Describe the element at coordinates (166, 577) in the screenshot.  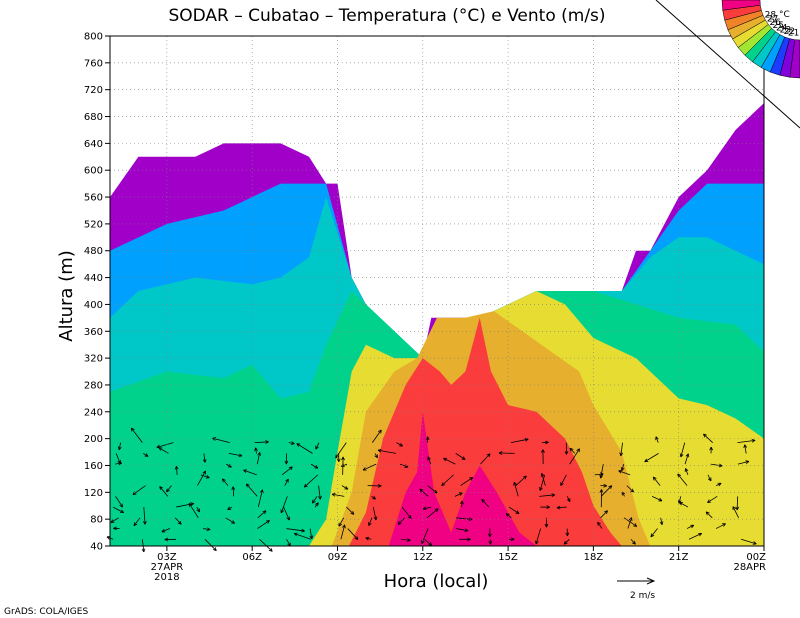
I see `x-tick-year: 2018` at that location.